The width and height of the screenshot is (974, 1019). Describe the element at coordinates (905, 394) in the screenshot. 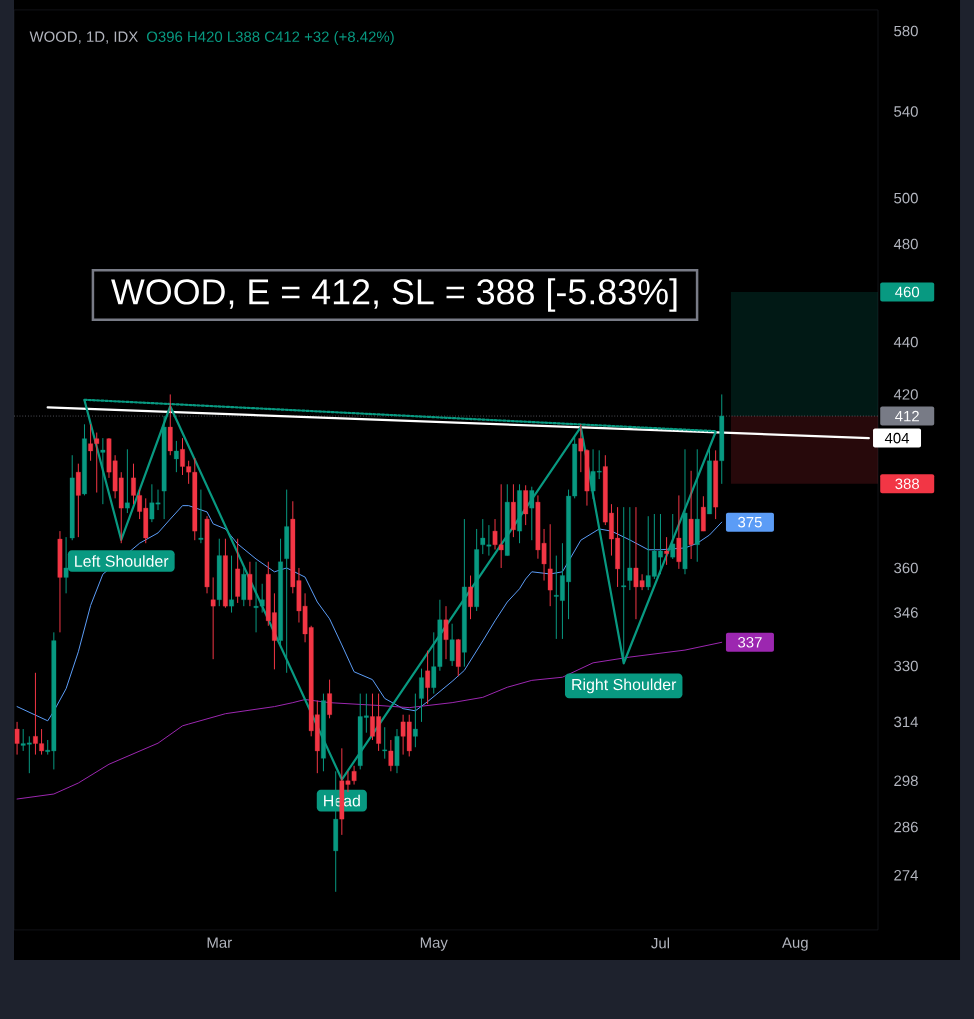

I see `y-tick-label: 420` at that location.